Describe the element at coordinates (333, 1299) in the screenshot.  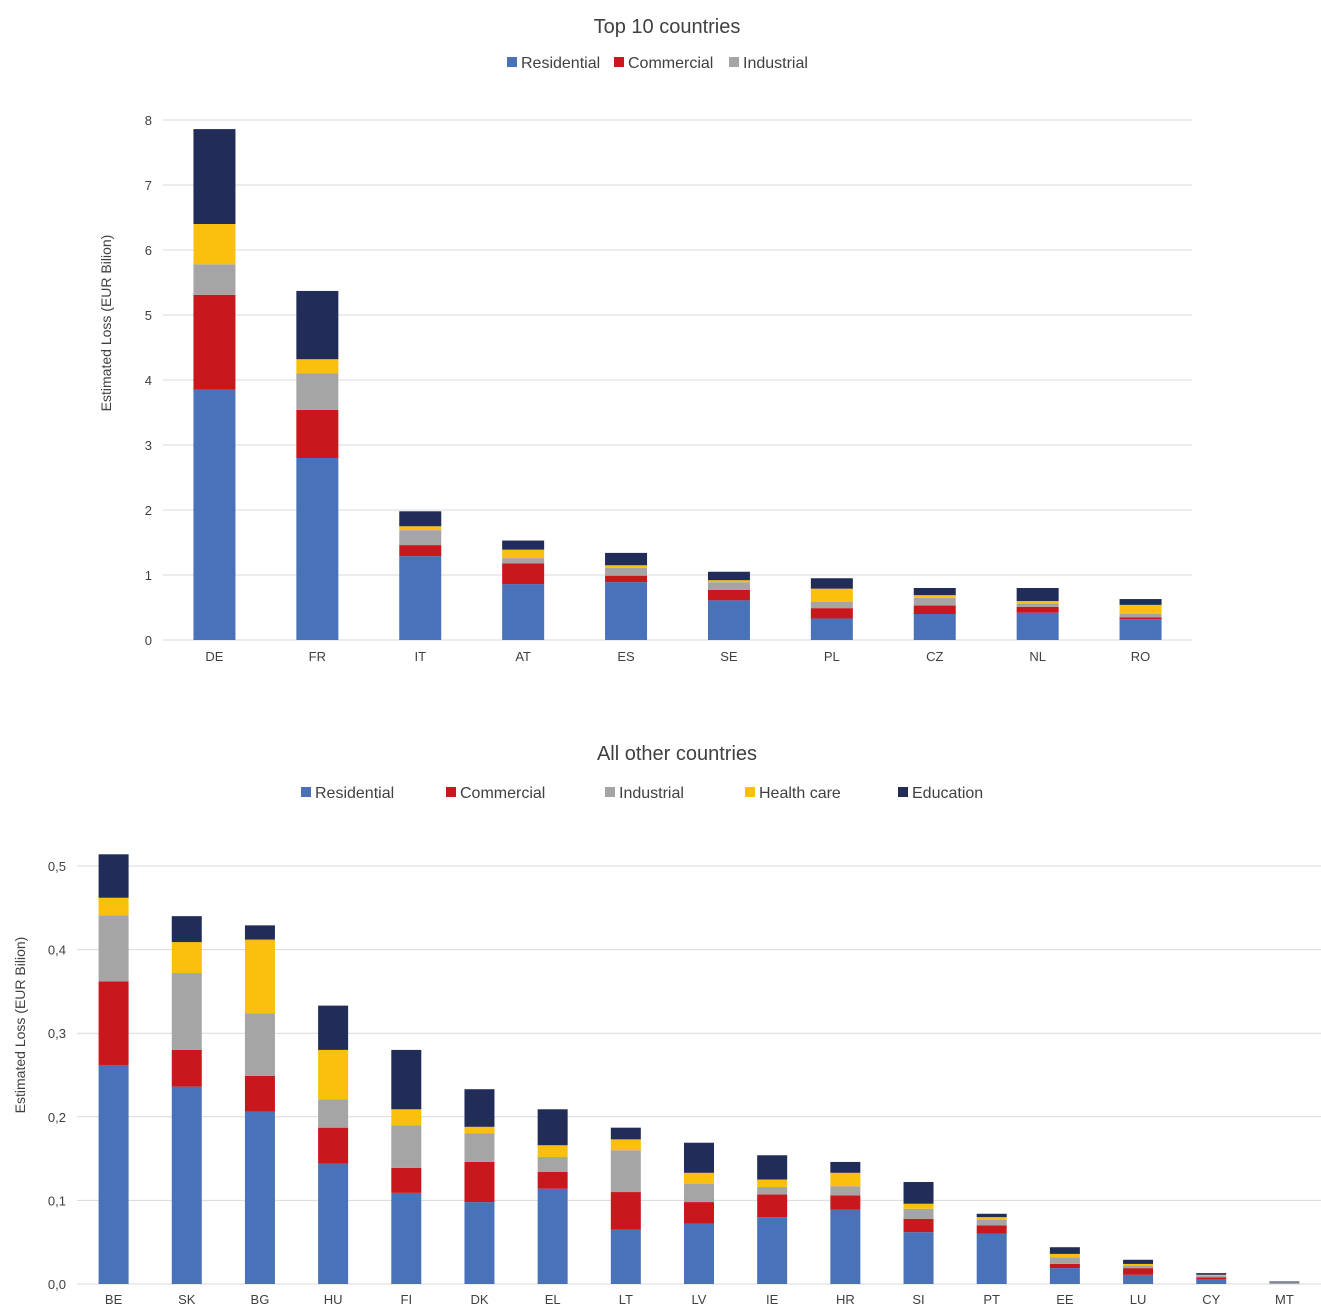
I see `x-tick-label: HU` at that location.